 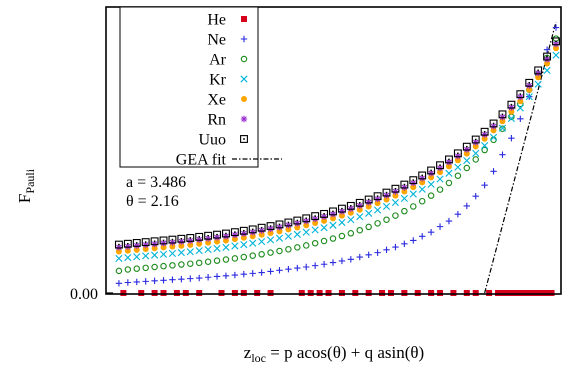 What do you see at coordinates (30, 180) in the screenshot?
I see `y-axis-label-sub: Pauli` at bounding box center [30, 180].